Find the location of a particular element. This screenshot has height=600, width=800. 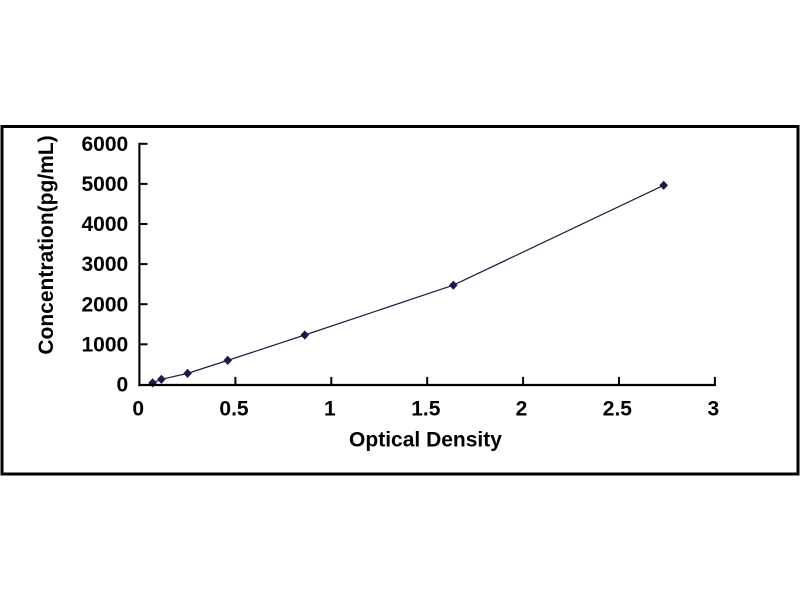

svg-text: 6000 is located at coordinates (104, 144).